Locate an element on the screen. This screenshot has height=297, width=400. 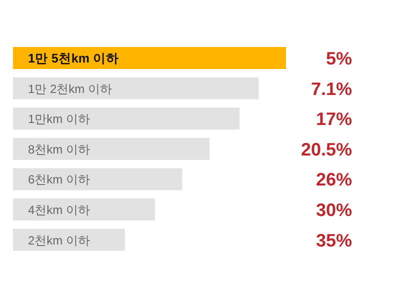
text: 26% is located at coordinates (334, 180).